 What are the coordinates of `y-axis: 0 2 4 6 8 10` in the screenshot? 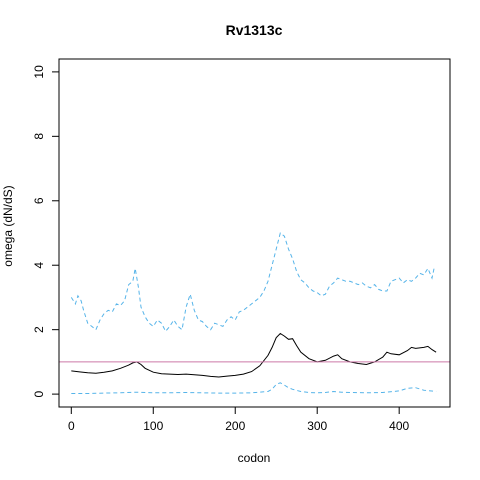 It's located at (46, 231).